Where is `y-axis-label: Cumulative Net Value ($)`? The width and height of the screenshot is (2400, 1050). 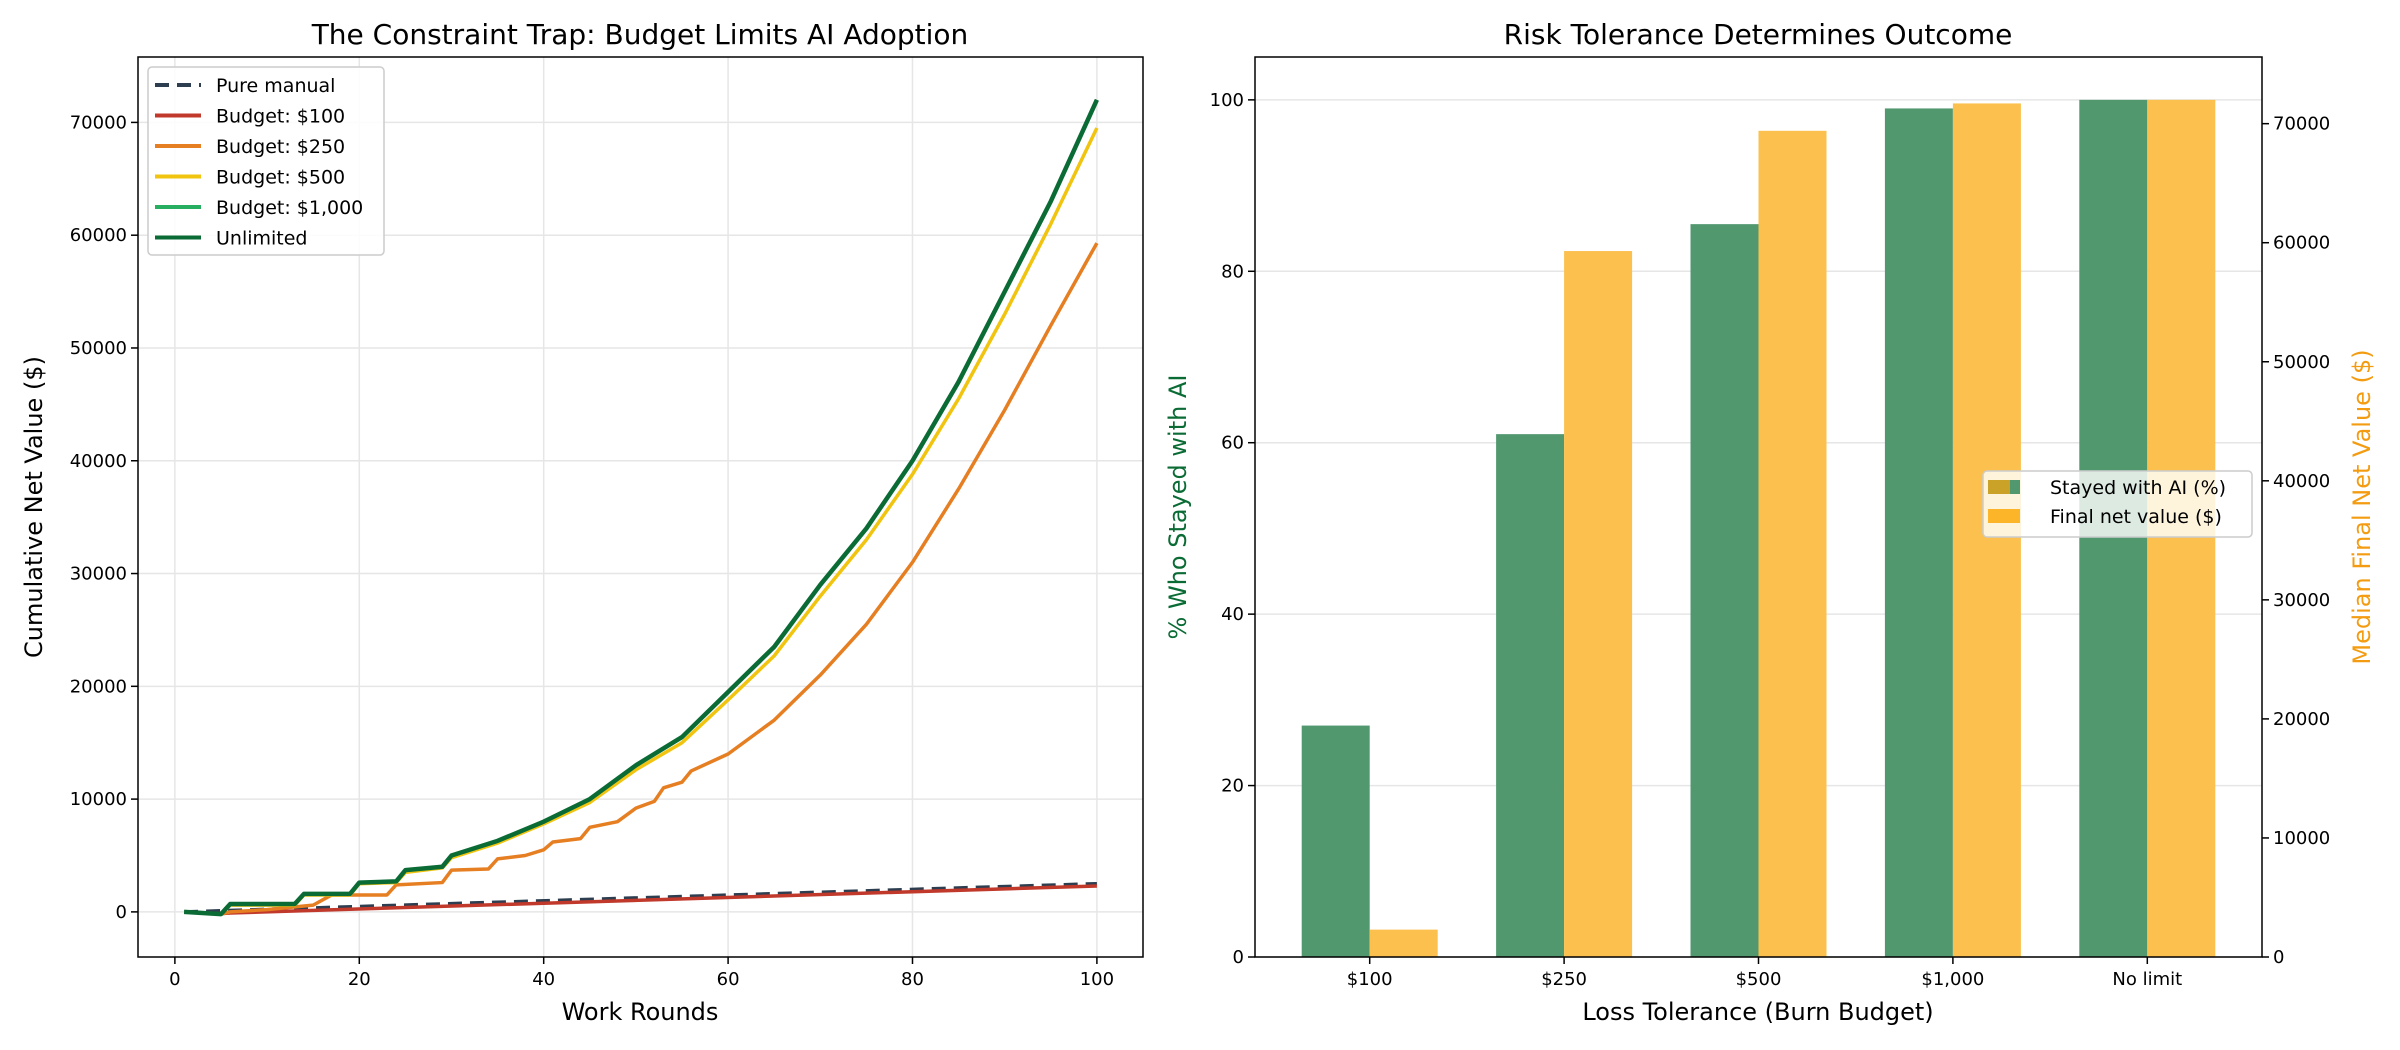 y-axis-label: Cumulative Net Value ($) is located at coordinates (34, 507).